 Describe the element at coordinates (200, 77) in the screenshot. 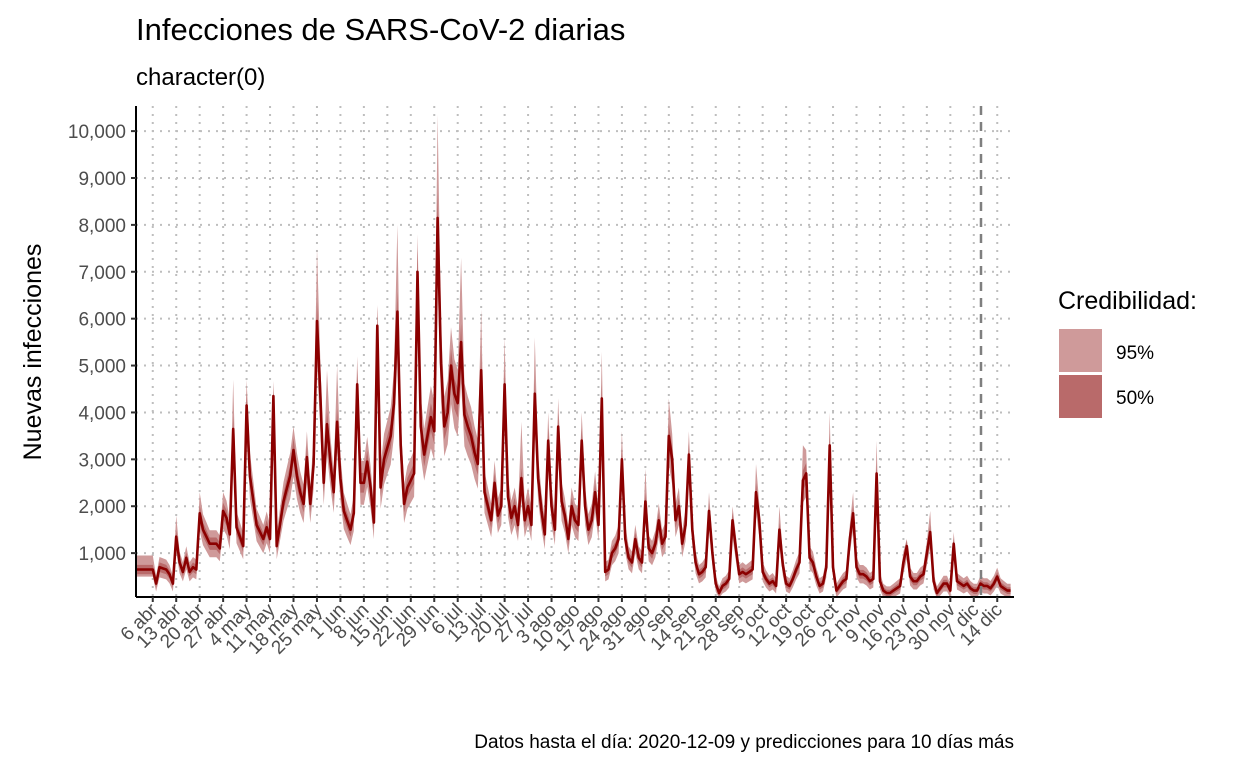

I see `chart-subtitle: character(0)` at that location.